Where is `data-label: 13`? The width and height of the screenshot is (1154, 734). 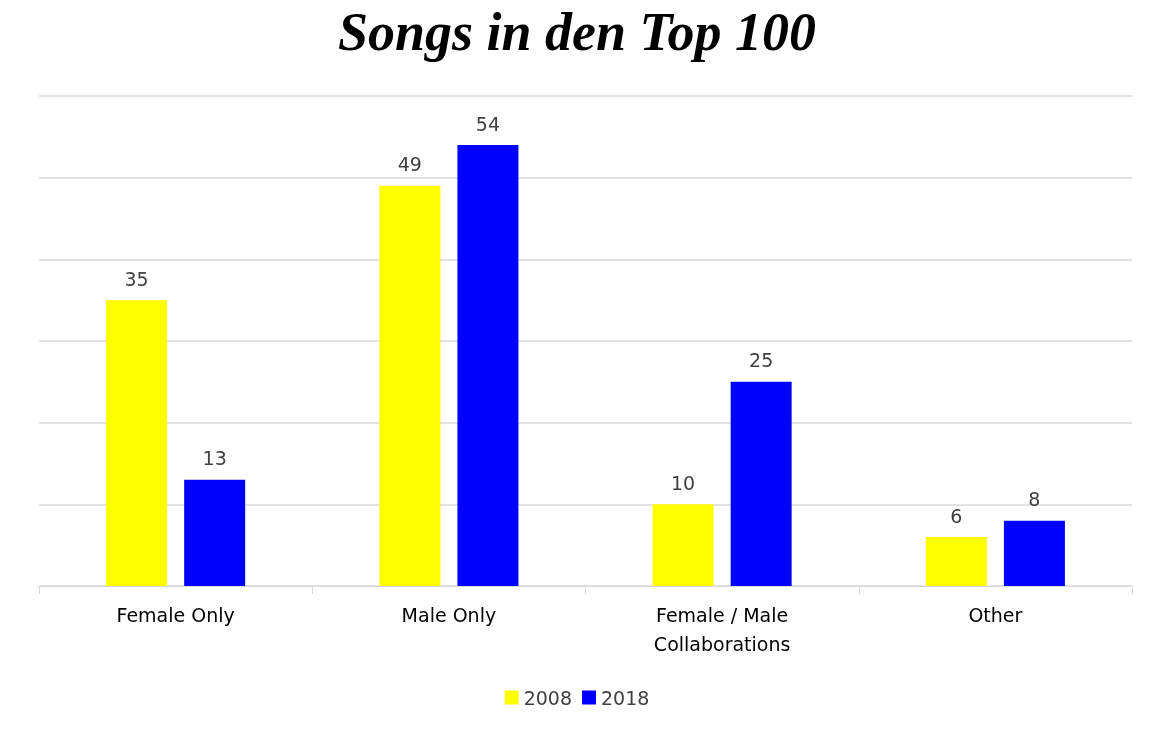
data-label: 13 is located at coordinates (214, 458).